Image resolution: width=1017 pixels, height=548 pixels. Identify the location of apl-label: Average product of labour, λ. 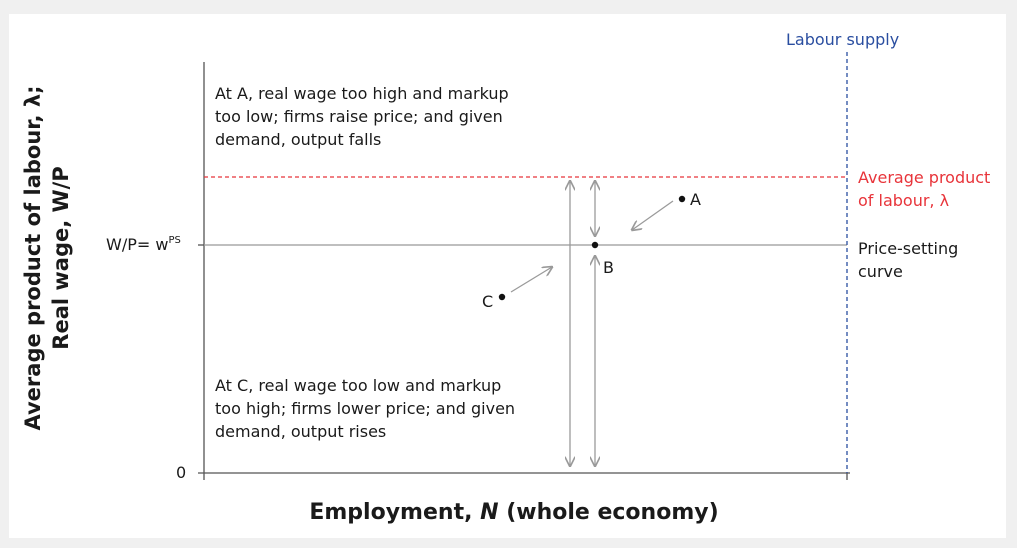
(924, 189).